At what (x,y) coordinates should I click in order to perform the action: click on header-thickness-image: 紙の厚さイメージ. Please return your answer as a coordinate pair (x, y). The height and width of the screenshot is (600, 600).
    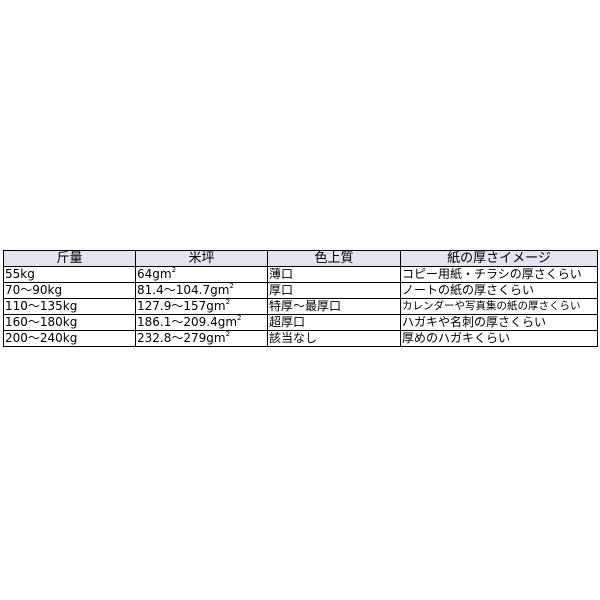
    Looking at the image, I should click on (499, 258).